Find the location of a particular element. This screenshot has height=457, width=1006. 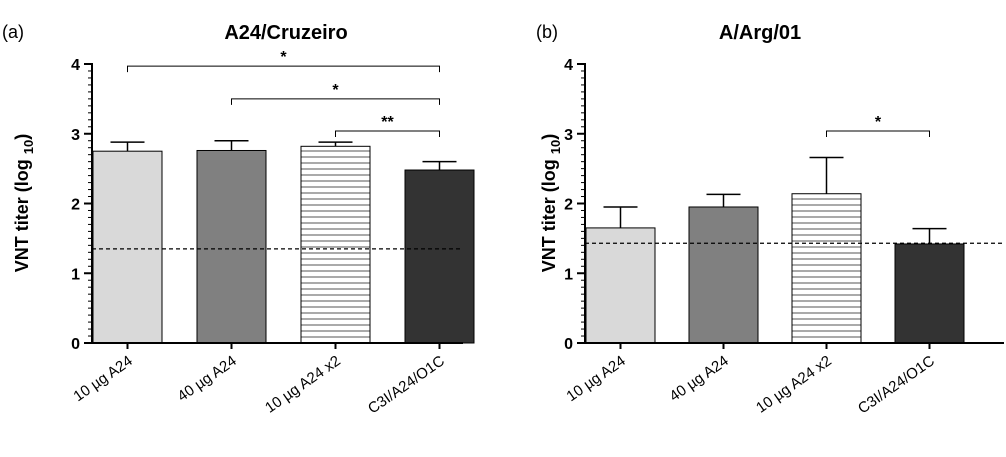

significance-label: ** is located at coordinates (387, 122).